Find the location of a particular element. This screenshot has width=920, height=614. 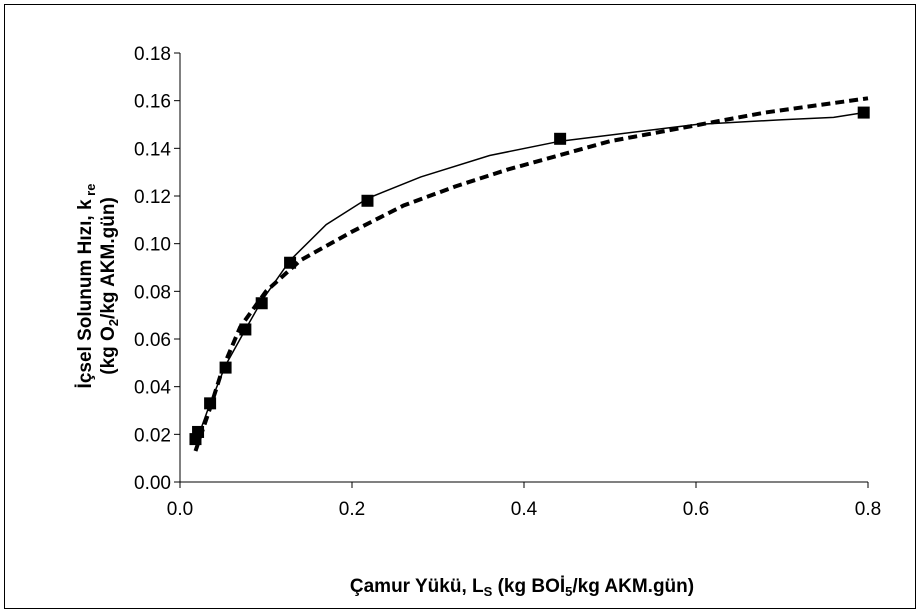

x-tick-labels: 0.0 0.2 0.4 0.6 0.8 is located at coordinates (524, 509).